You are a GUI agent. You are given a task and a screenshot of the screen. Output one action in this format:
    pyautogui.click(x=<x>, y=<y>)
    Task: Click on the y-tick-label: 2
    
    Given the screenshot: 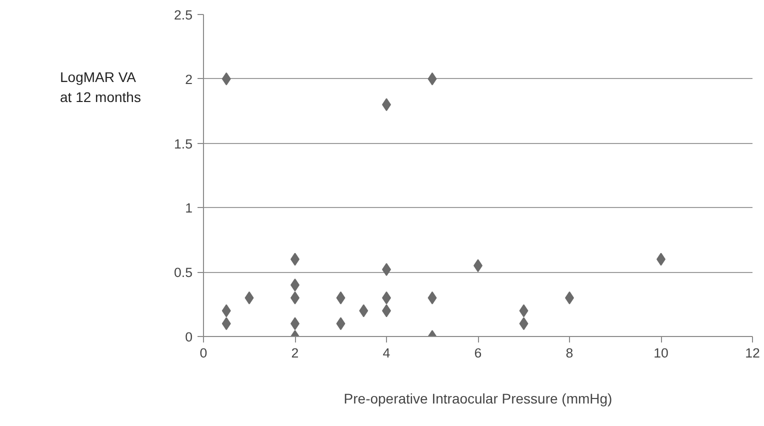 What is the action you would take?
    pyautogui.click(x=189, y=79)
    